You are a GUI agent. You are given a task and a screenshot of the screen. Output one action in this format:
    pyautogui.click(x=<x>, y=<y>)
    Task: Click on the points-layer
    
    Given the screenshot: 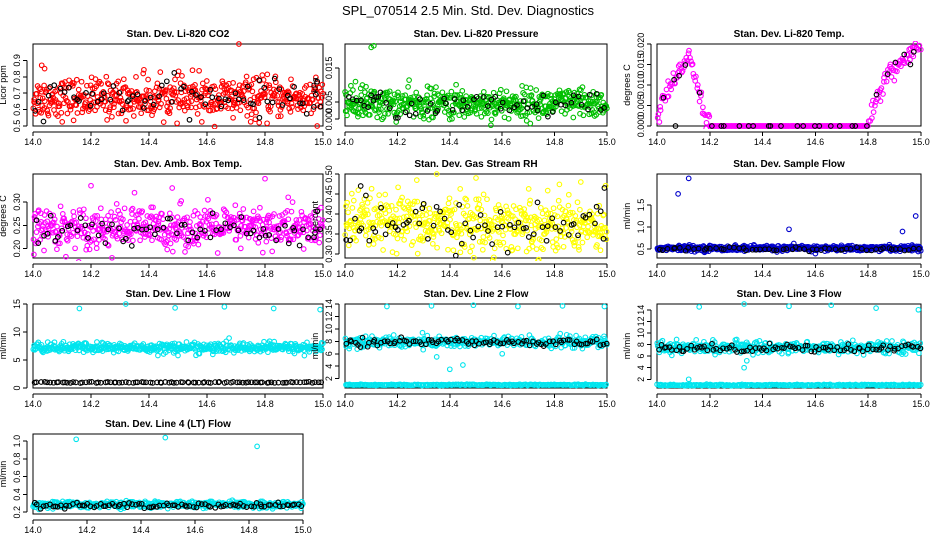 What is the action you would take?
    pyautogui.click(x=476, y=222)
    